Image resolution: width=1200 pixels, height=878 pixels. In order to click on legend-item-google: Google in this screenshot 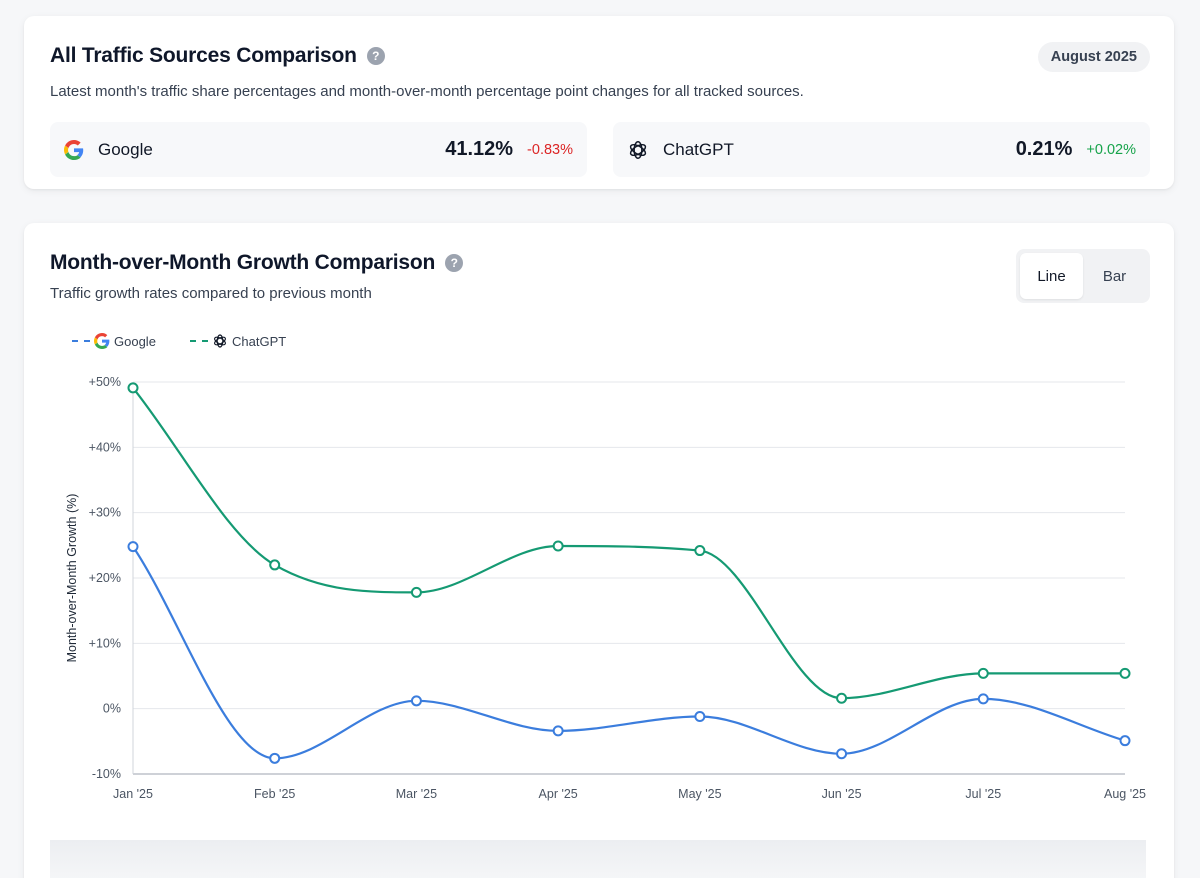, I will do `click(114, 341)`.